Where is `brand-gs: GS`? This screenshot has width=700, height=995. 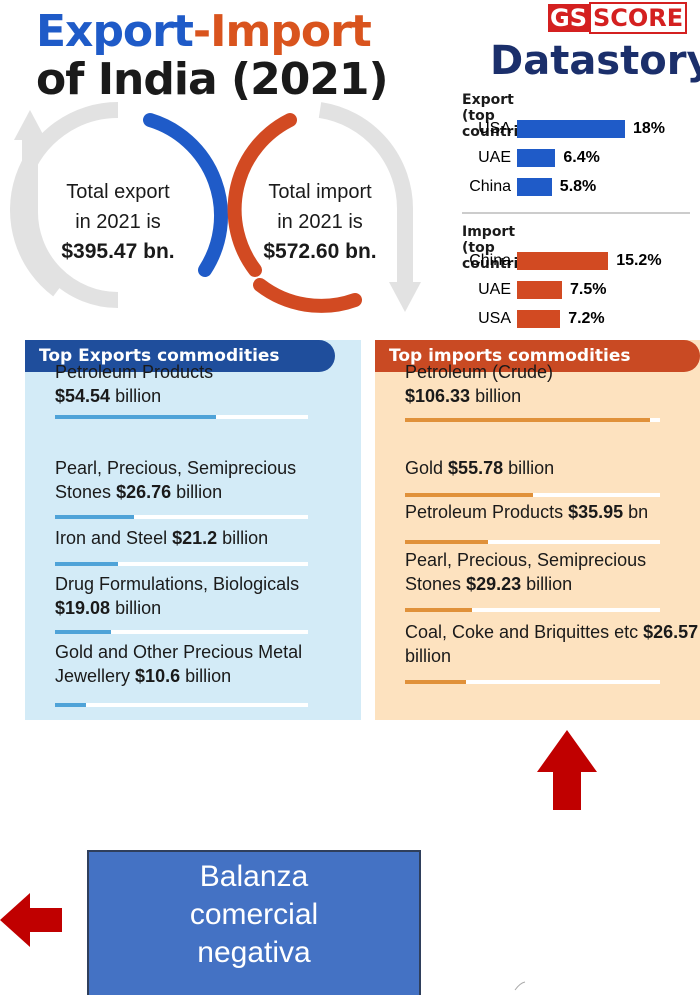
brand-gs: GS is located at coordinates (568, 18).